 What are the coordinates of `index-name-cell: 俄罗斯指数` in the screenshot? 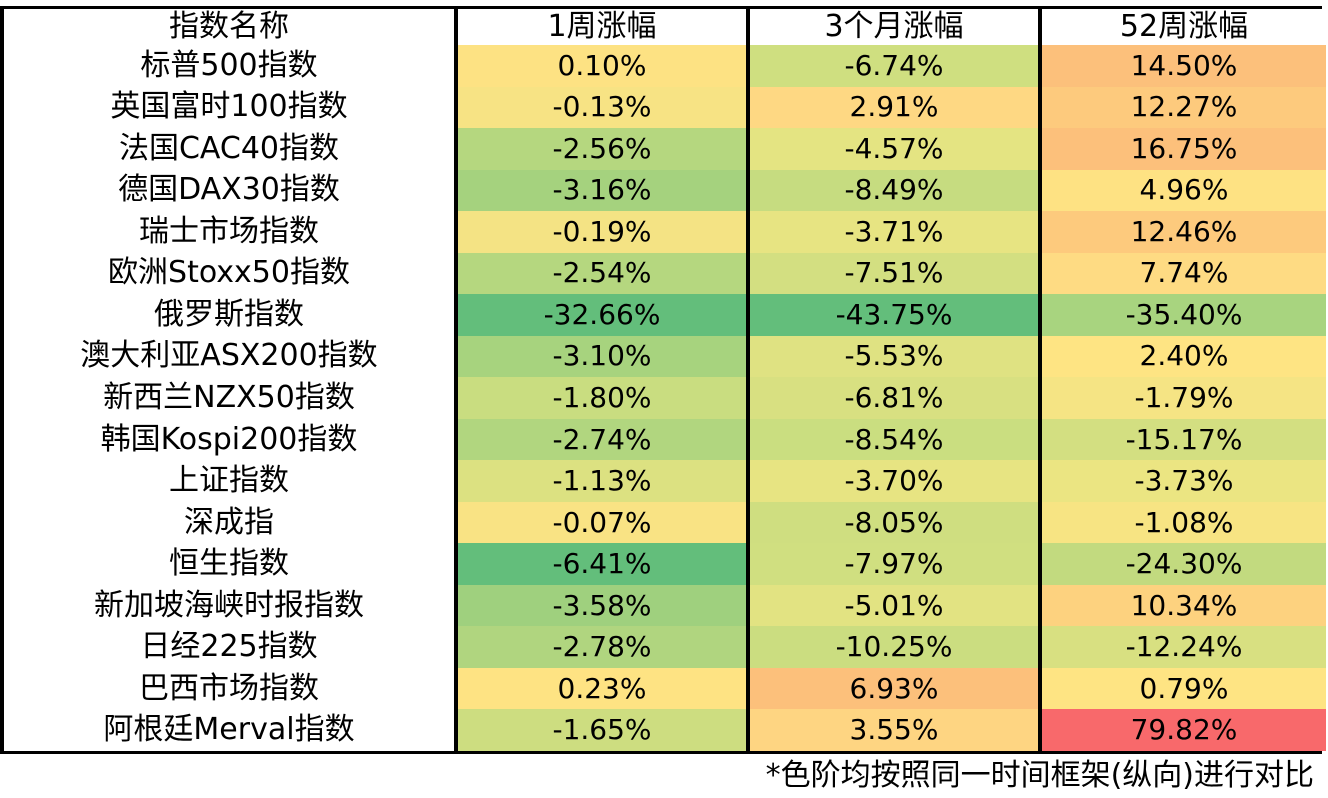 It's located at (229, 315).